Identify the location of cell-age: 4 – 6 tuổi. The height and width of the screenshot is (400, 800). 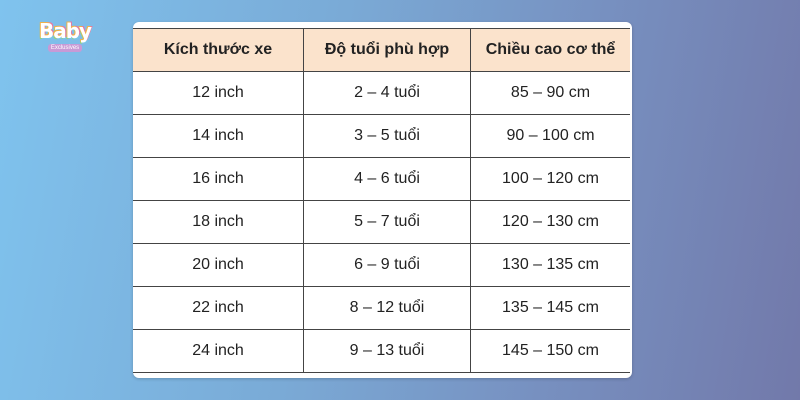
(387, 179).